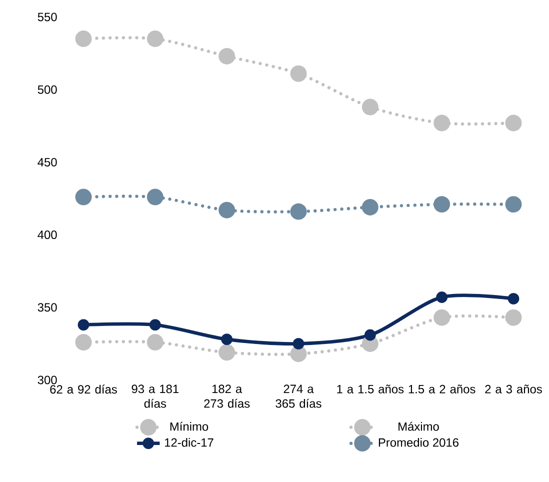 The width and height of the screenshot is (549, 482). I want to click on y-tick-label: 400, so click(47, 235).